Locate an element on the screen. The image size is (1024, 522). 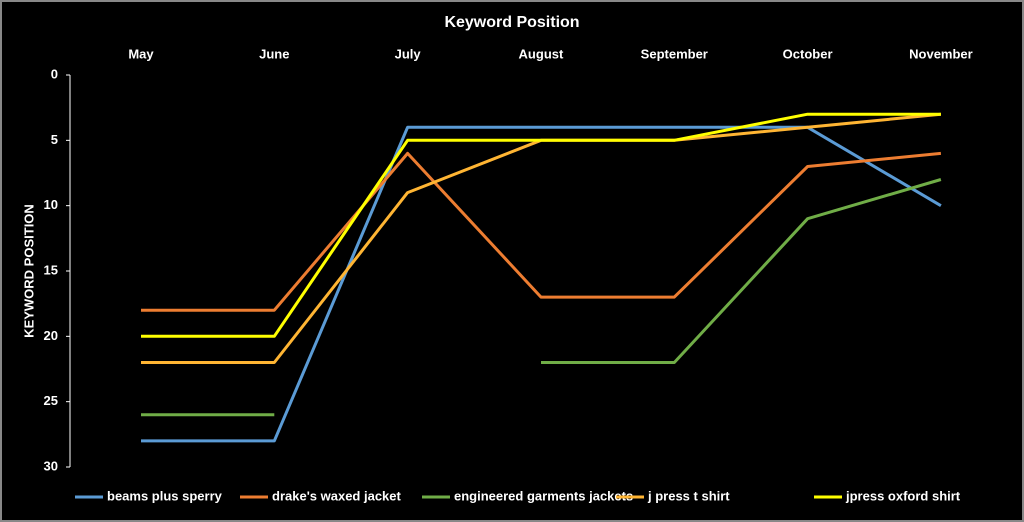
y-tick-label: 15 is located at coordinates (51, 269).